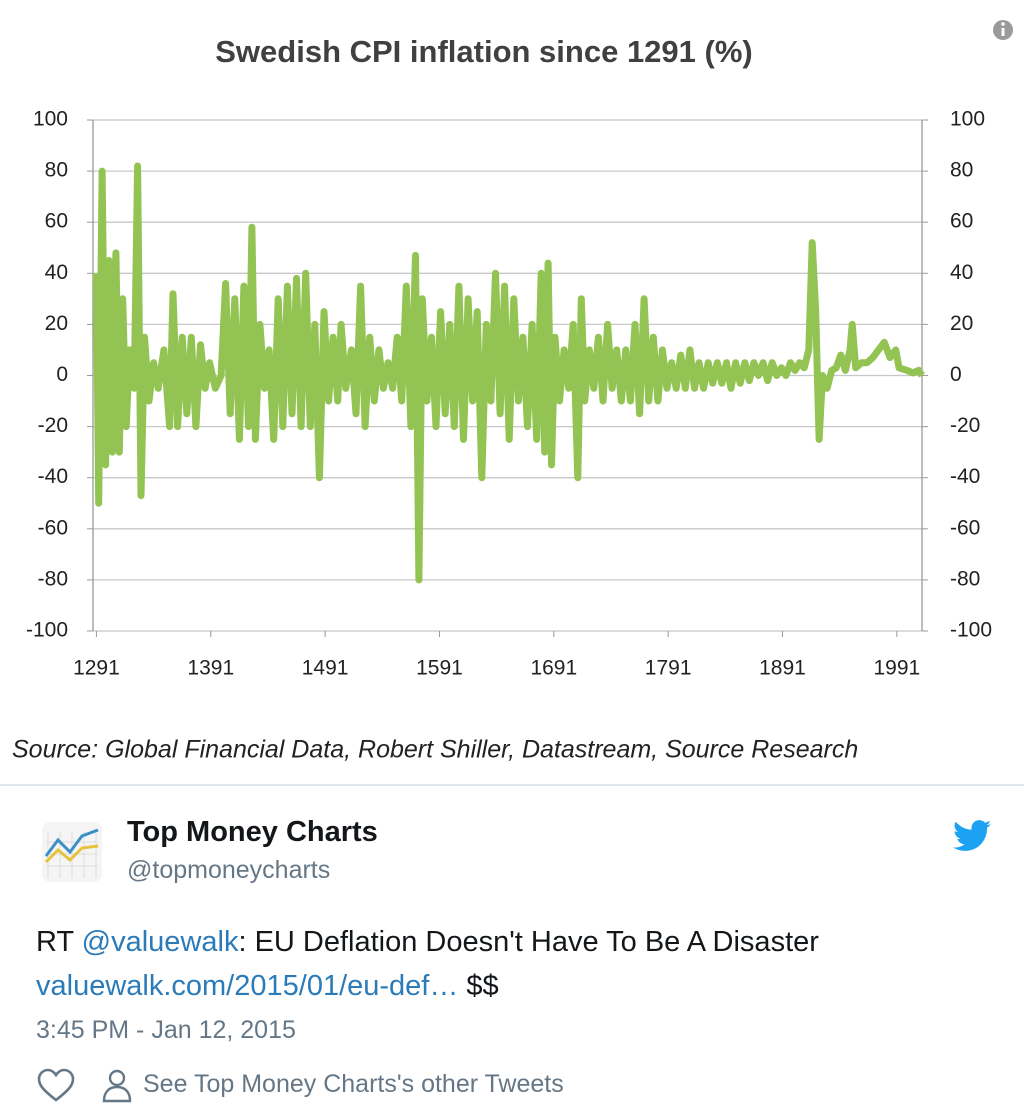 This screenshot has height=1108, width=1024. Describe the element at coordinates (57, 1086) in the screenshot. I see `like-icon` at that location.